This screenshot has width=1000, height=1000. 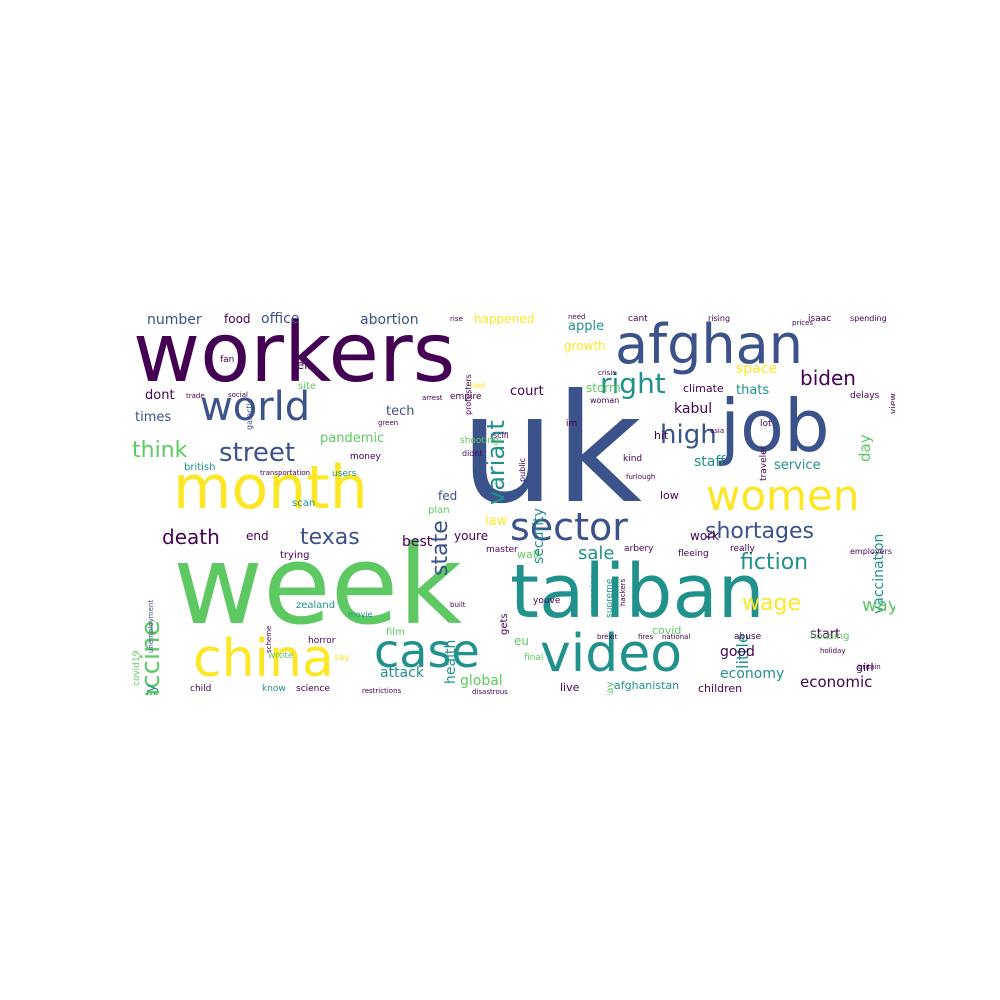 What do you see at coordinates (344, 474) in the screenshot?
I see `word-users: users` at bounding box center [344, 474].